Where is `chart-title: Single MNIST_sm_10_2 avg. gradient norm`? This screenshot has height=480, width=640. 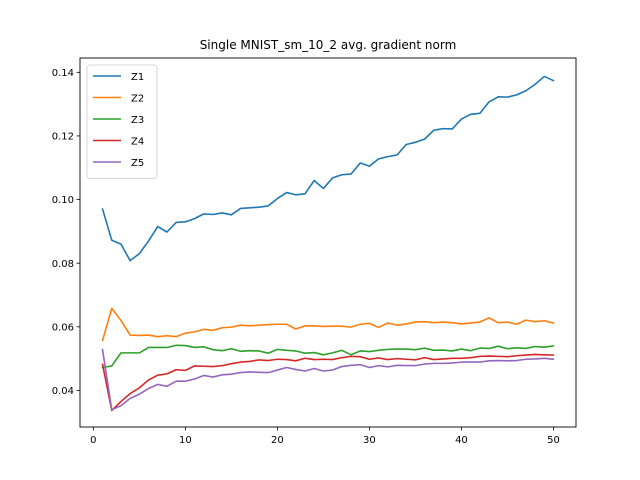
chart-title: Single MNIST_sm_10_2 avg. gradient norm is located at coordinates (328, 45).